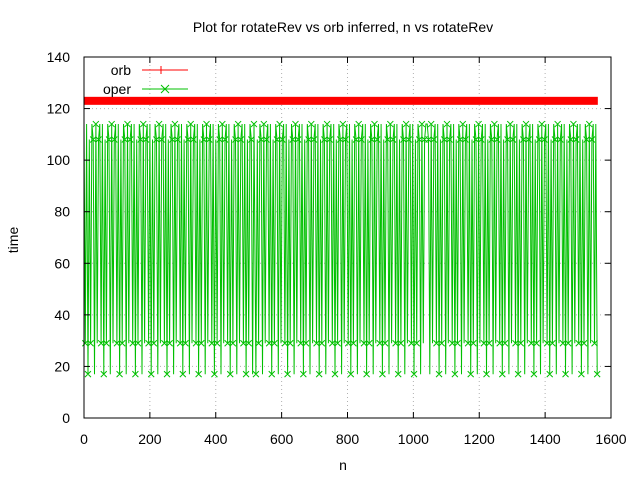 The height and width of the screenshot is (480, 640). Describe the element at coordinates (66, 418) in the screenshot. I see `y-tick-label: 0` at that location.